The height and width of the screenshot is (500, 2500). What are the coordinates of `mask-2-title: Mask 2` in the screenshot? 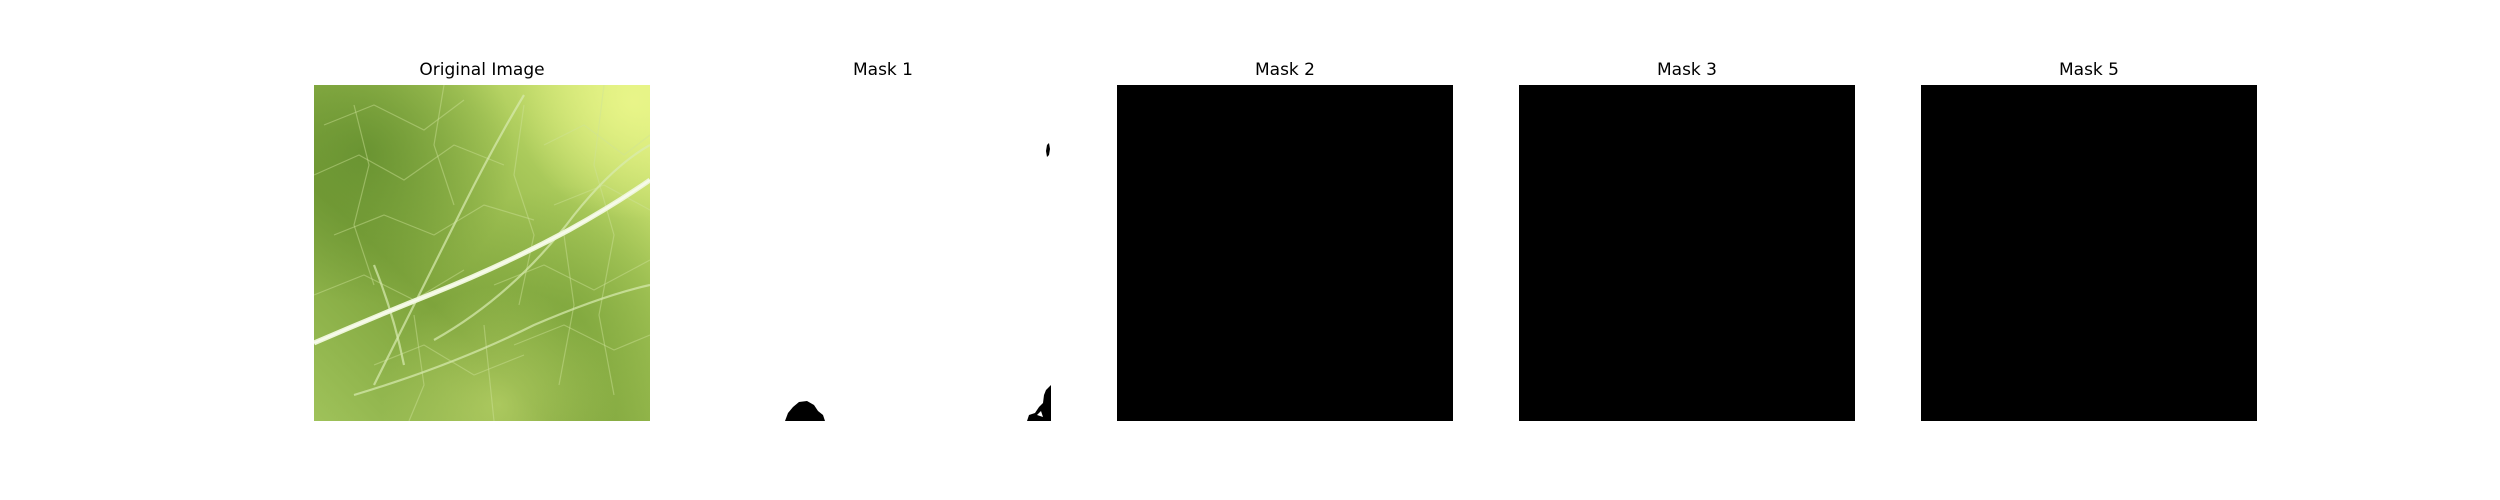 It's located at (1284, 70).